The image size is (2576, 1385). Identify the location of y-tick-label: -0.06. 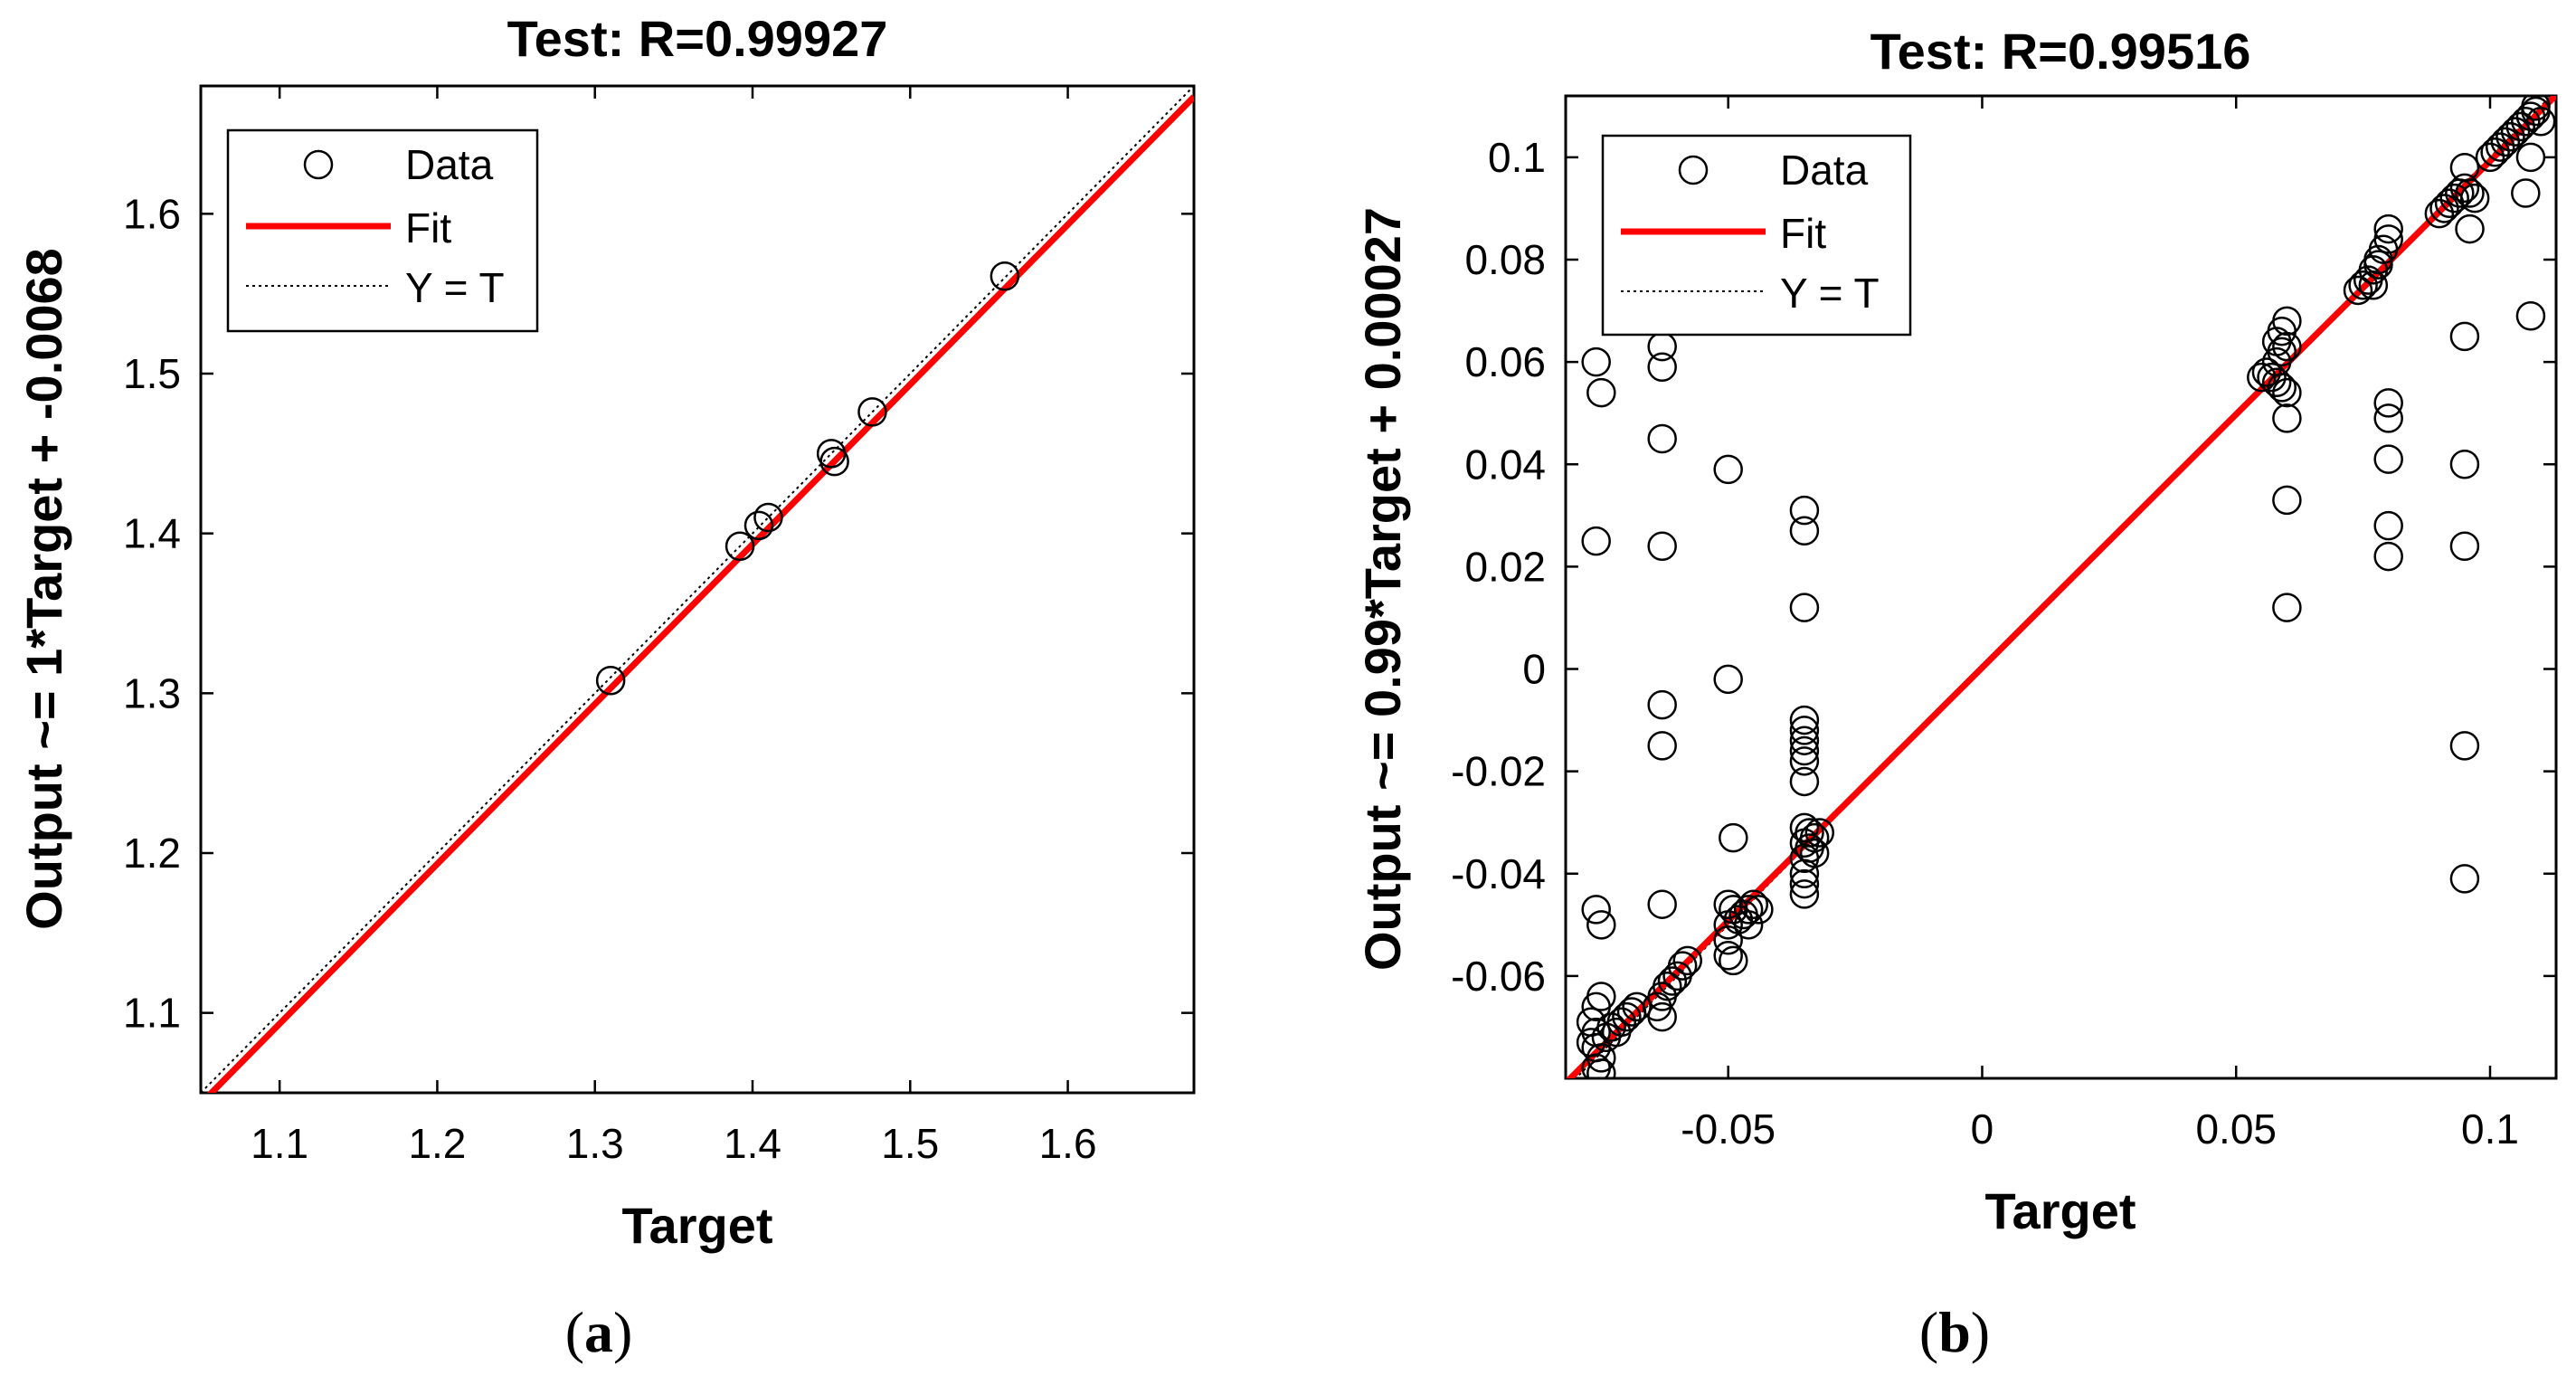
(1499, 976).